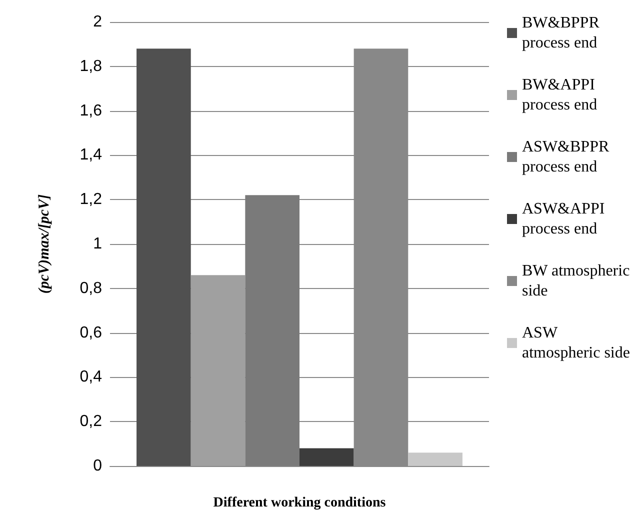 The height and width of the screenshot is (515, 641). What do you see at coordinates (91, 333) in the screenshot?
I see `y-tick-label: 0,6` at bounding box center [91, 333].